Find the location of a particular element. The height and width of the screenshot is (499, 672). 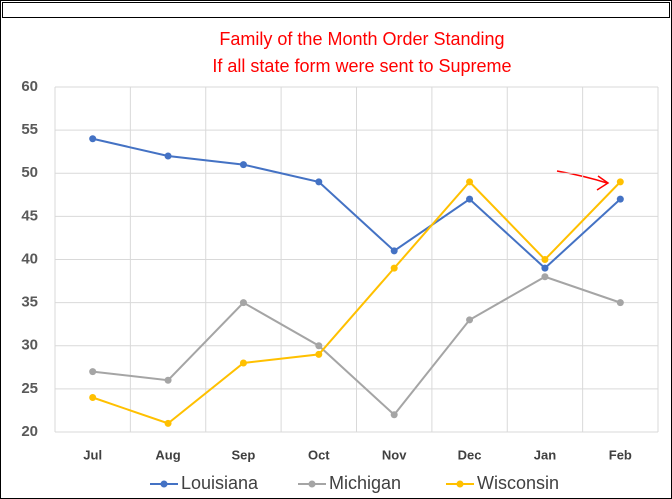

y-tick-label: 50 is located at coordinates (29, 172).